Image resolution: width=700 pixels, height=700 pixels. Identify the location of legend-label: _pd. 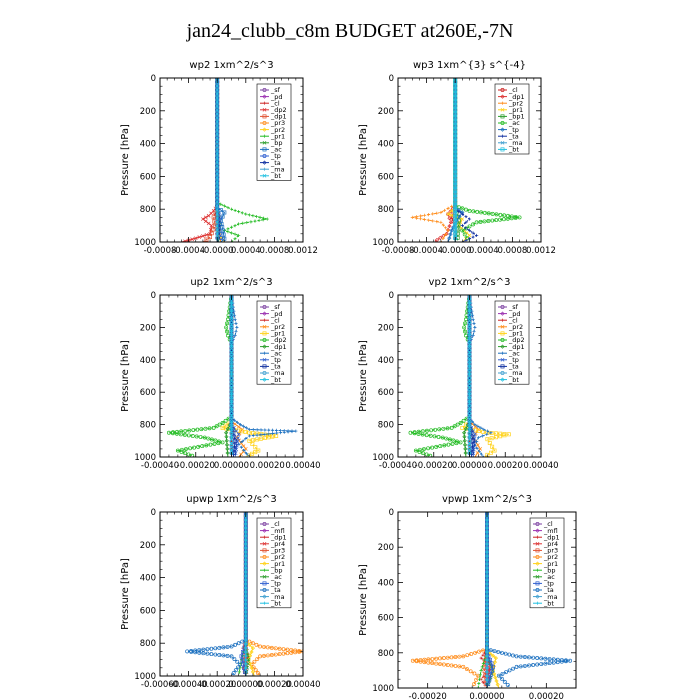
(276, 97).